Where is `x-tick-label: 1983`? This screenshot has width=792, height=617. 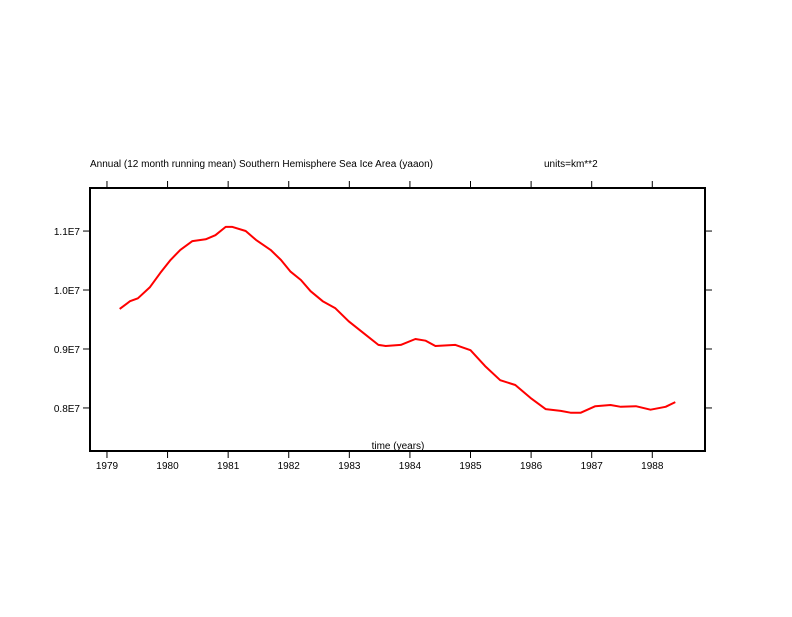
x-tick-label: 1983 is located at coordinates (349, 466).